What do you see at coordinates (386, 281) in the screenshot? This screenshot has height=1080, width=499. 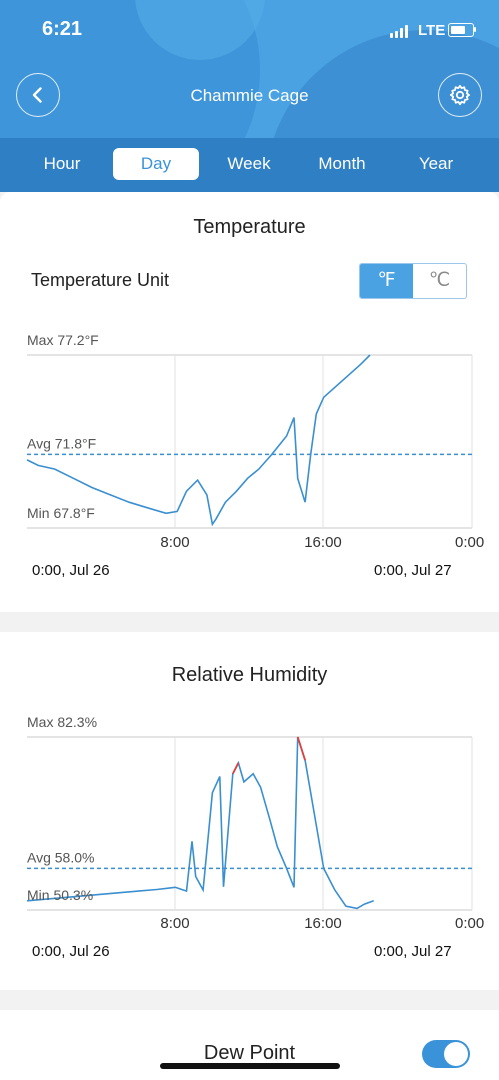 I see `fahrenheit-option: ℉` at bounding box center [386, 281].